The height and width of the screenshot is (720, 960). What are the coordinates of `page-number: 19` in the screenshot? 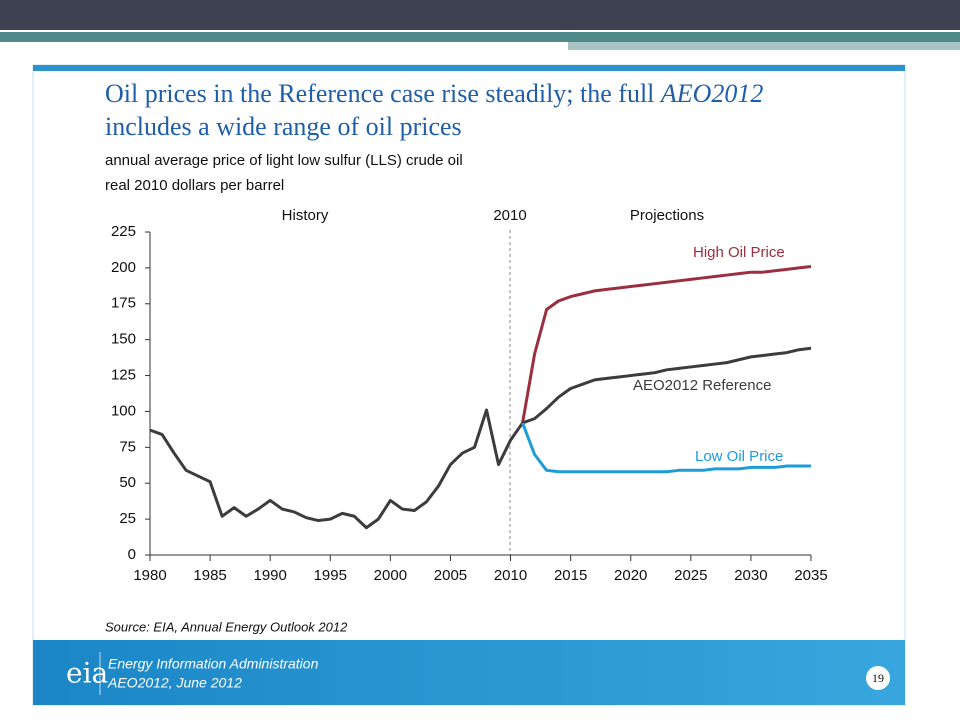 It's located at (878, 678).